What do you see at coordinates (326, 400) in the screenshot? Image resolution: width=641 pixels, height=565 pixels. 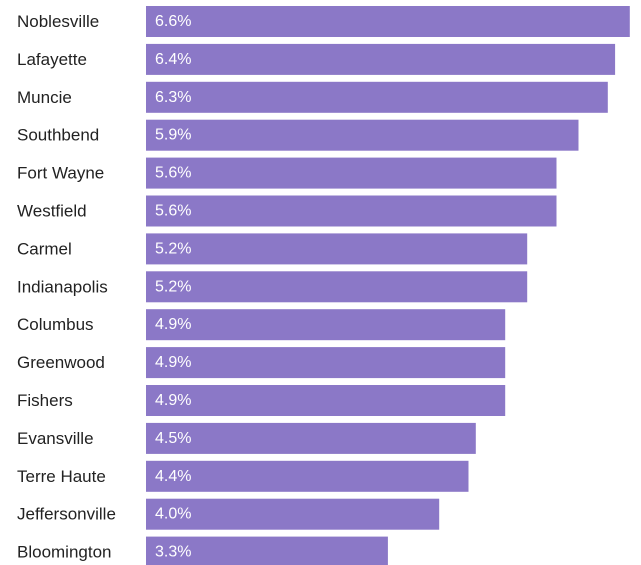 I see `bar-fishers` at bounding box center [326, 400].